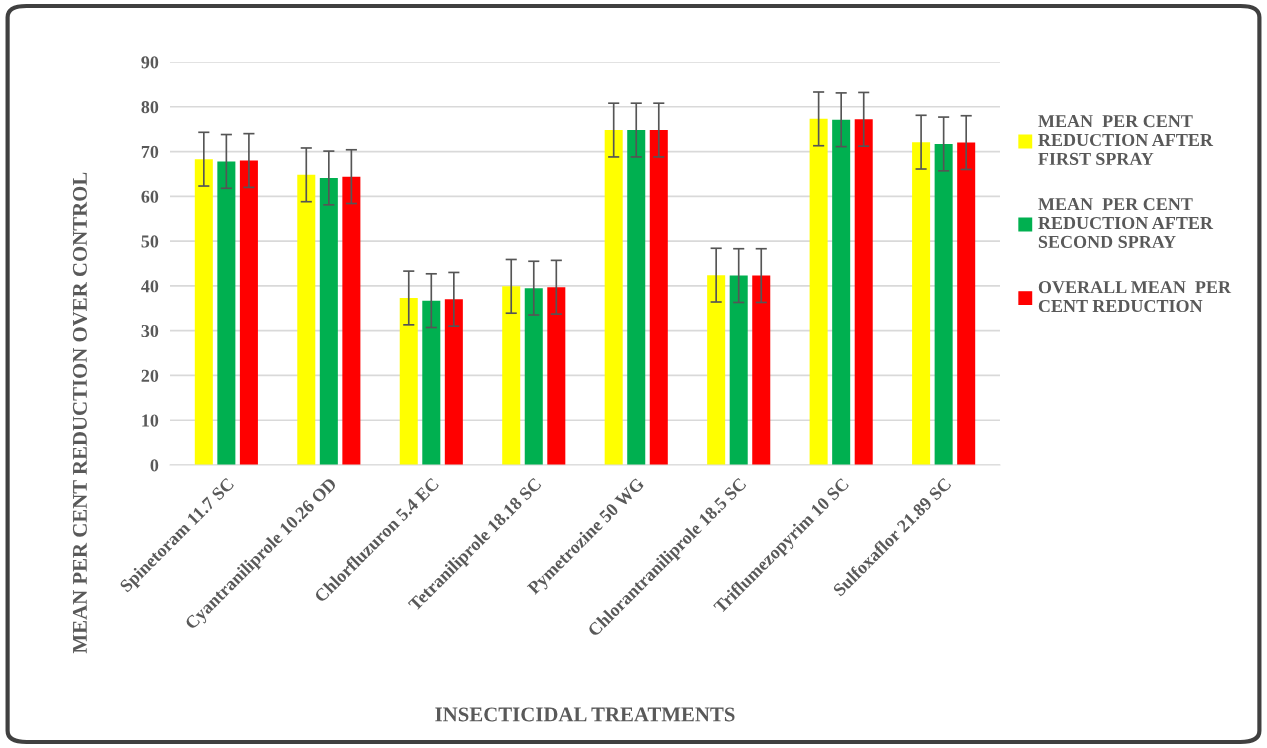  I want to click on y-tick-label: 10, so click(150, 420).